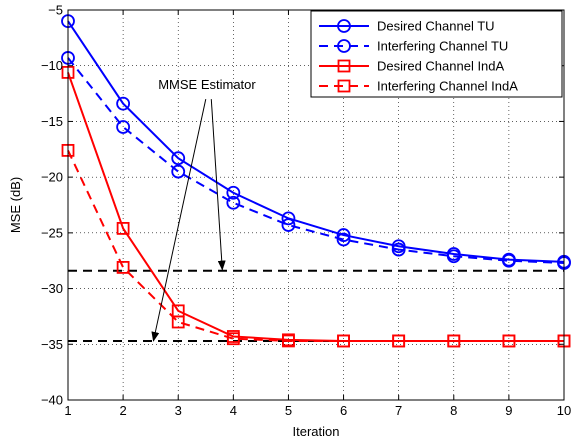  Describe the element at coordinates (52, 232) in the screenshot. I see `y-tick-label: −25` at that location.